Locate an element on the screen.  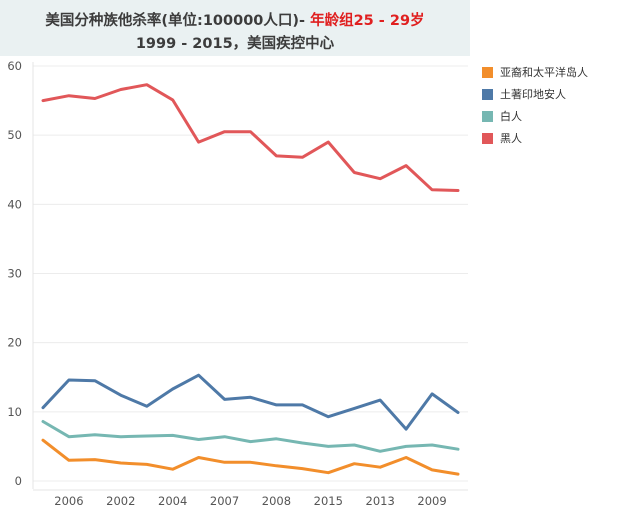
y-tick-label: 0 is located at coordinates (18, 481).